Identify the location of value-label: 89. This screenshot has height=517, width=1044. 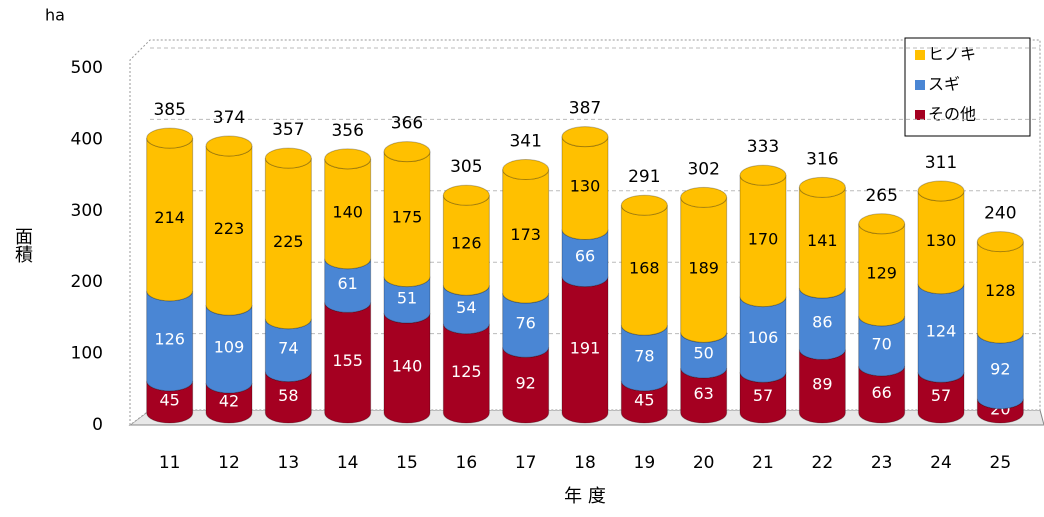
(822, 384).